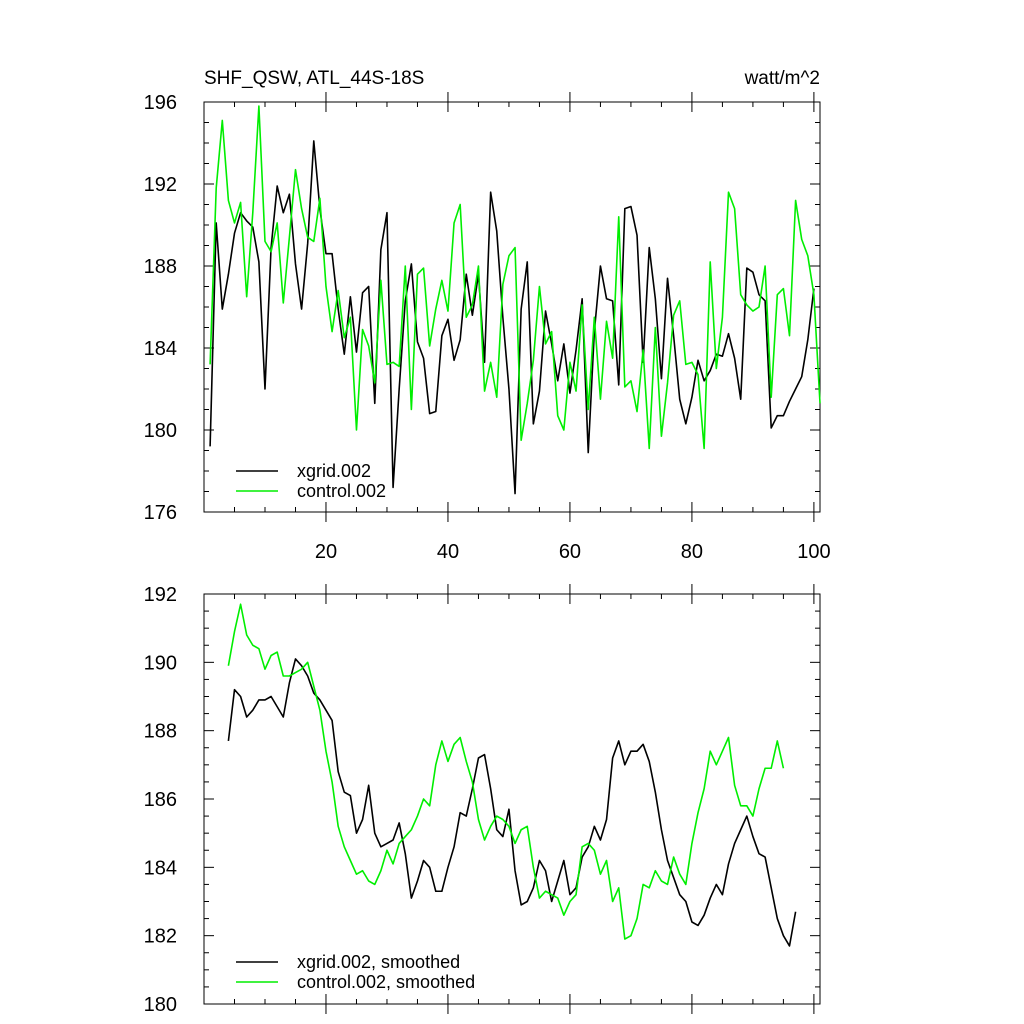 The width and height of the screenshot is (1024, 1024). I want to click on y-tick-label: 186, so click(160, 800).